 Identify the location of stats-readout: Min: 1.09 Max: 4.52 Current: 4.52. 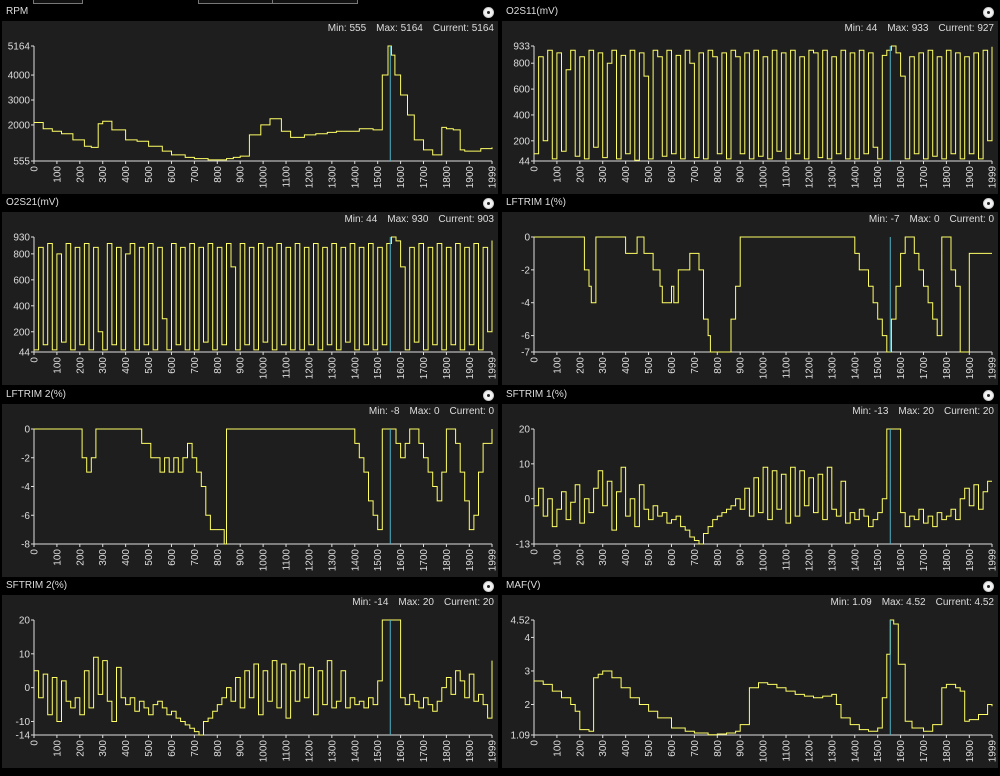
(907, 602).